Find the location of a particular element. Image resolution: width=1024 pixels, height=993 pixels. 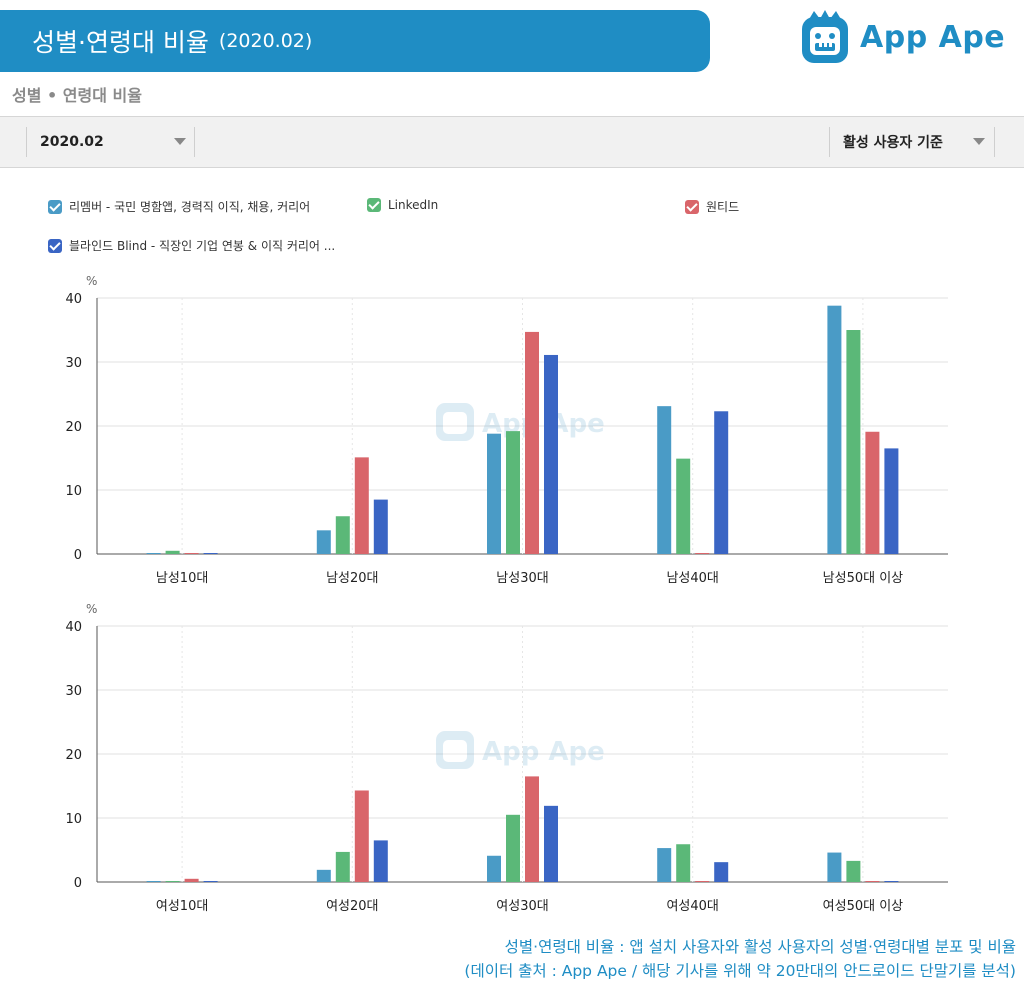

x-tick-label: 여성20대 is located at coordinates (352, 906).